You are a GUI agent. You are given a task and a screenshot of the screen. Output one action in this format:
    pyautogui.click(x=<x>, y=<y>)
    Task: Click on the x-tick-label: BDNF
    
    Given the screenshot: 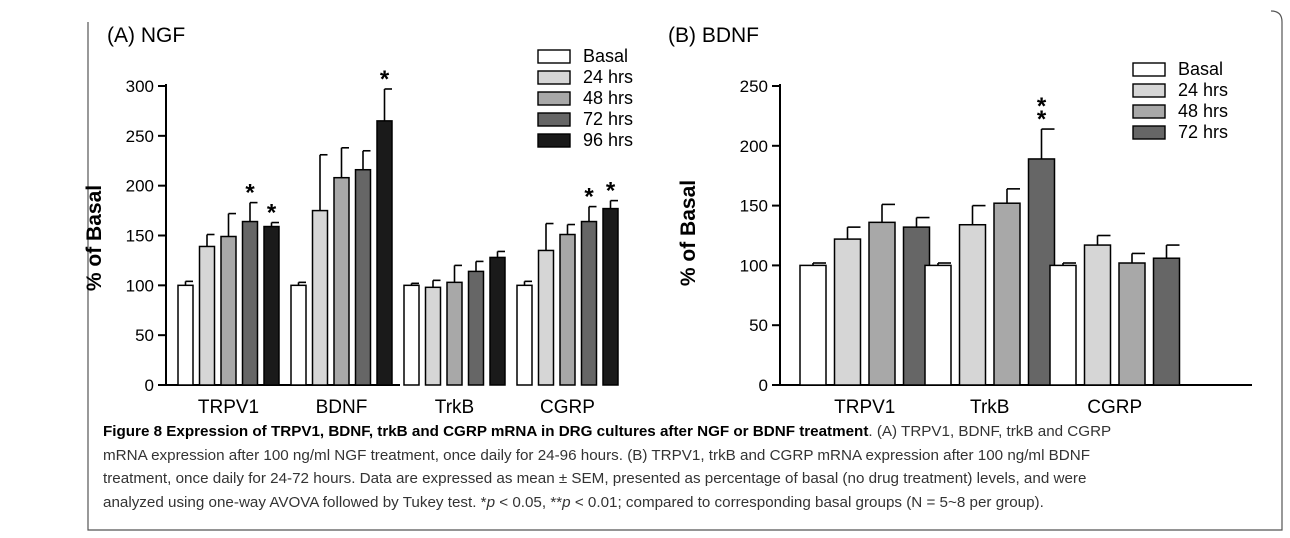 What is the action you would take?
    pyautogui.click(x=342, y=407)
    